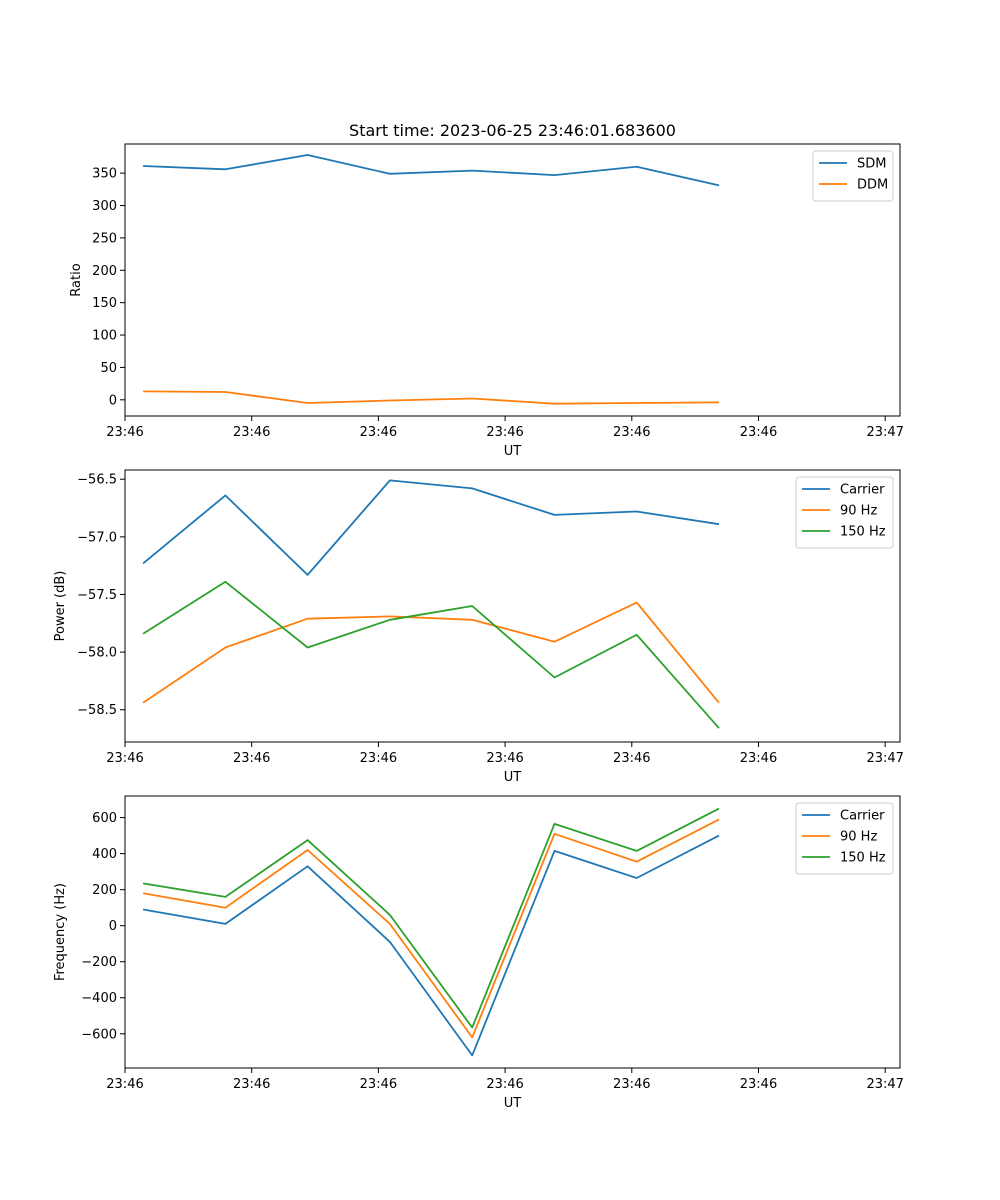 This screenshot has width=1000, height=1200. I want to click on power-series-line-carrier, so click(431, 527).